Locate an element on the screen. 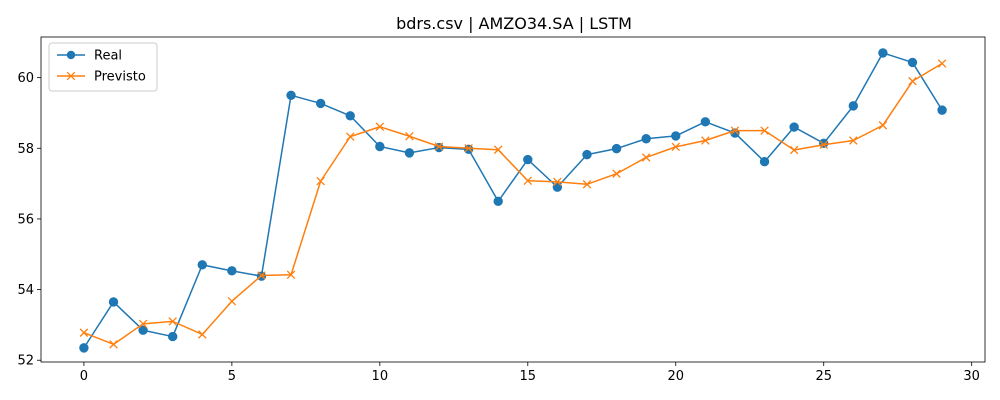 Image resolution: width=1000 pixels, height=400 pixels. x-tick-label: 5 is located at coordinates (232, 376).